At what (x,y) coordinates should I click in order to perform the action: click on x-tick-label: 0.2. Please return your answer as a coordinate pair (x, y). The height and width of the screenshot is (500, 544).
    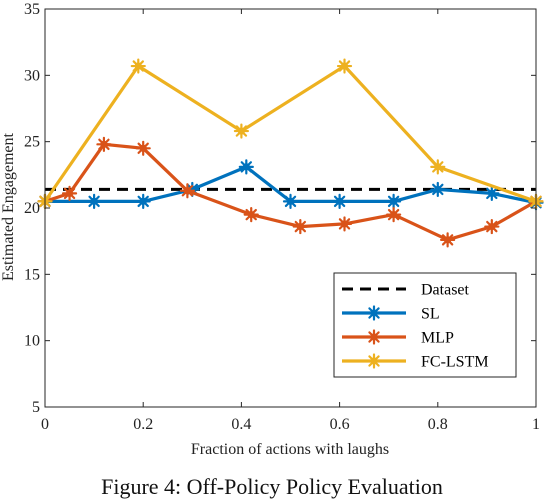
    Looking at the image, I should click on (143, 424).